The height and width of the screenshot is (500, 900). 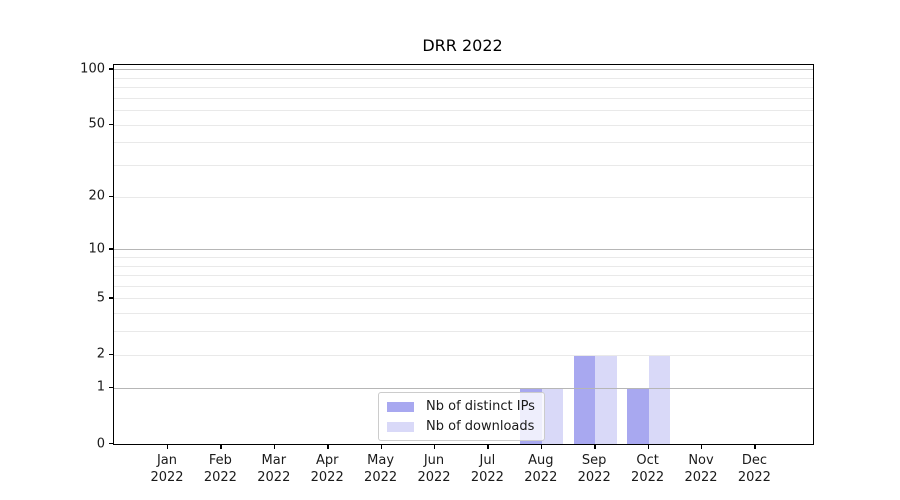 I want to click on y-tick-label: 50, so click(x=96, y=124).